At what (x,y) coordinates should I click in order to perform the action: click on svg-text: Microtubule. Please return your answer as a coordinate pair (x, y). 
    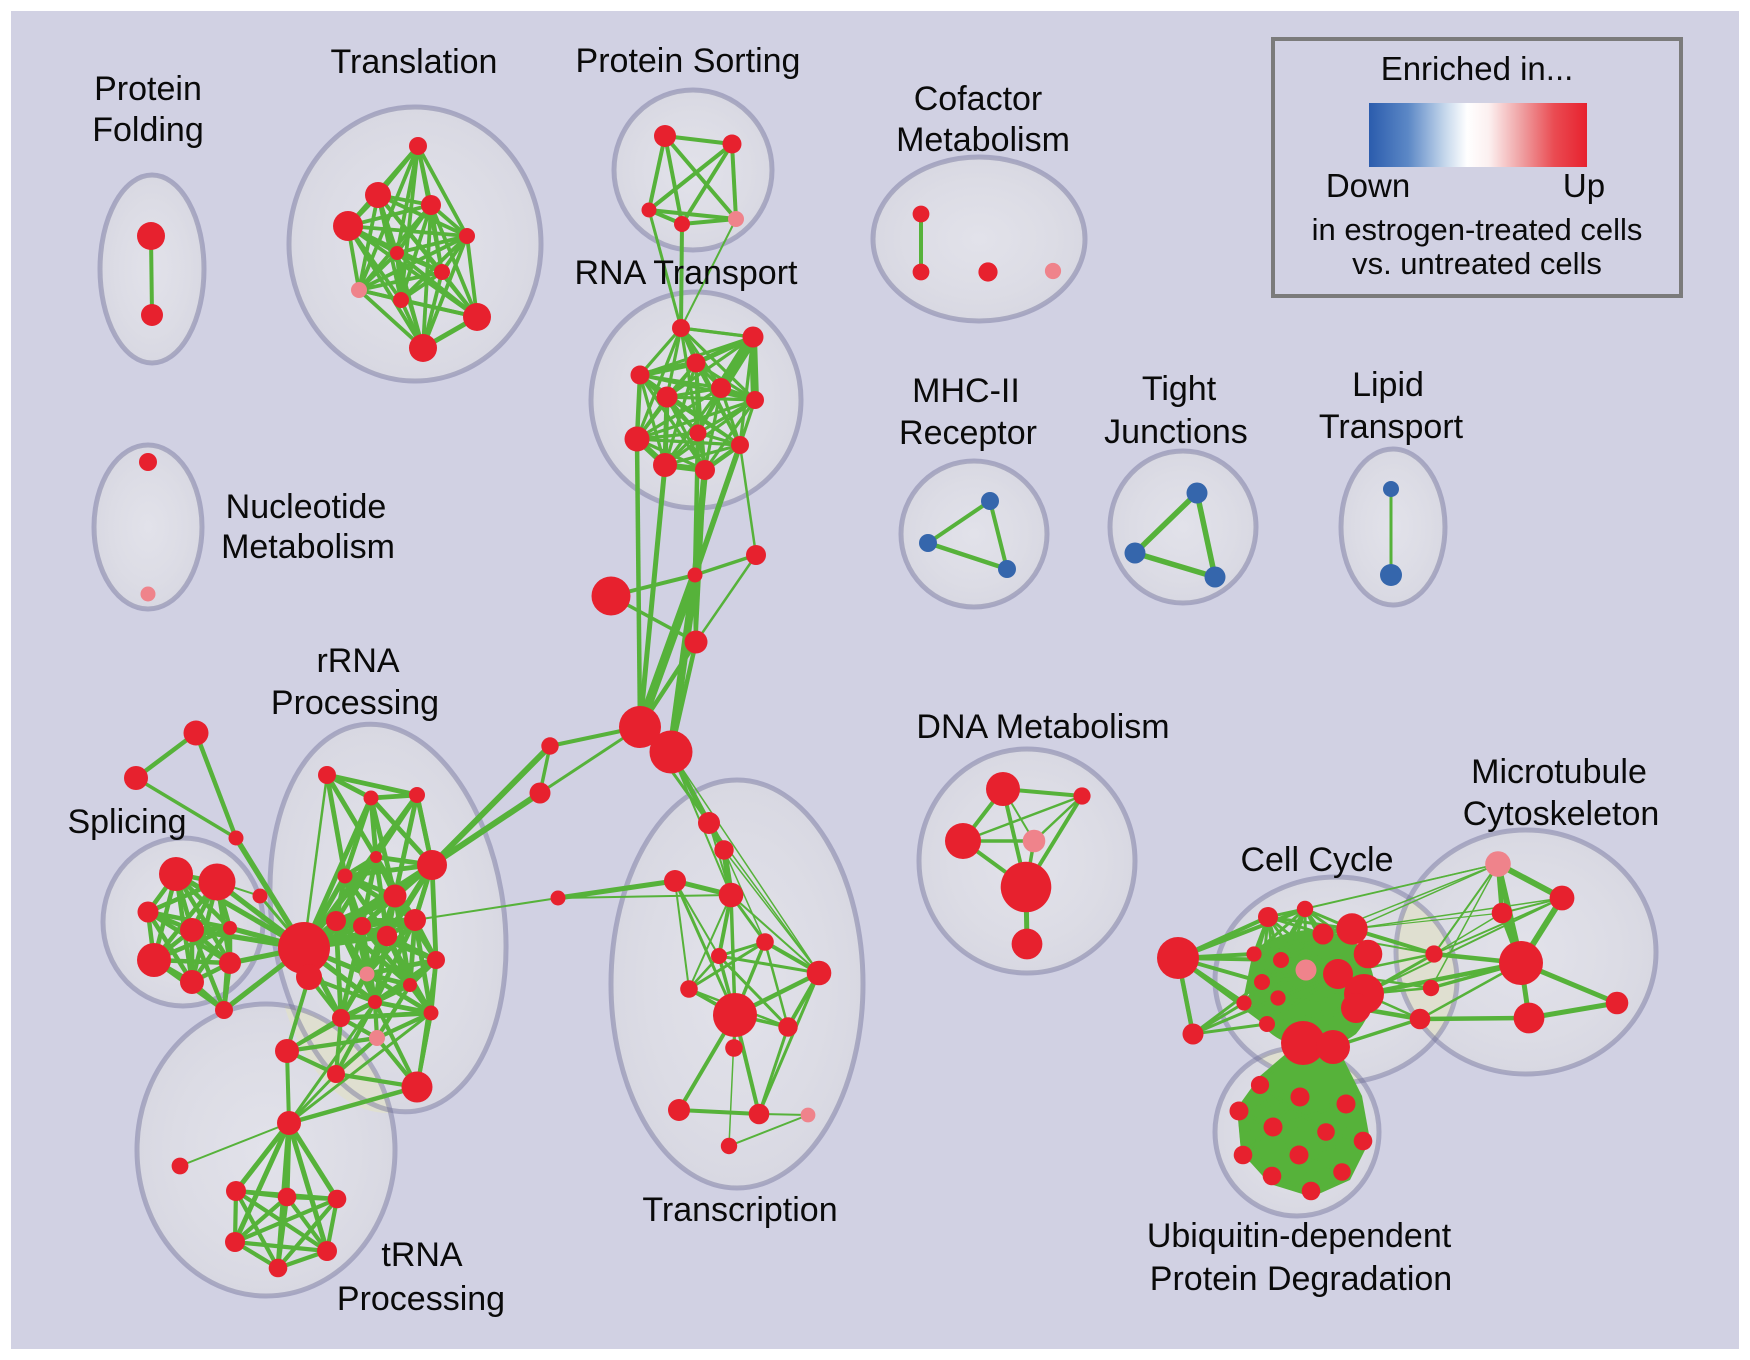
    Looking at the image, I should click on (1559, 772).